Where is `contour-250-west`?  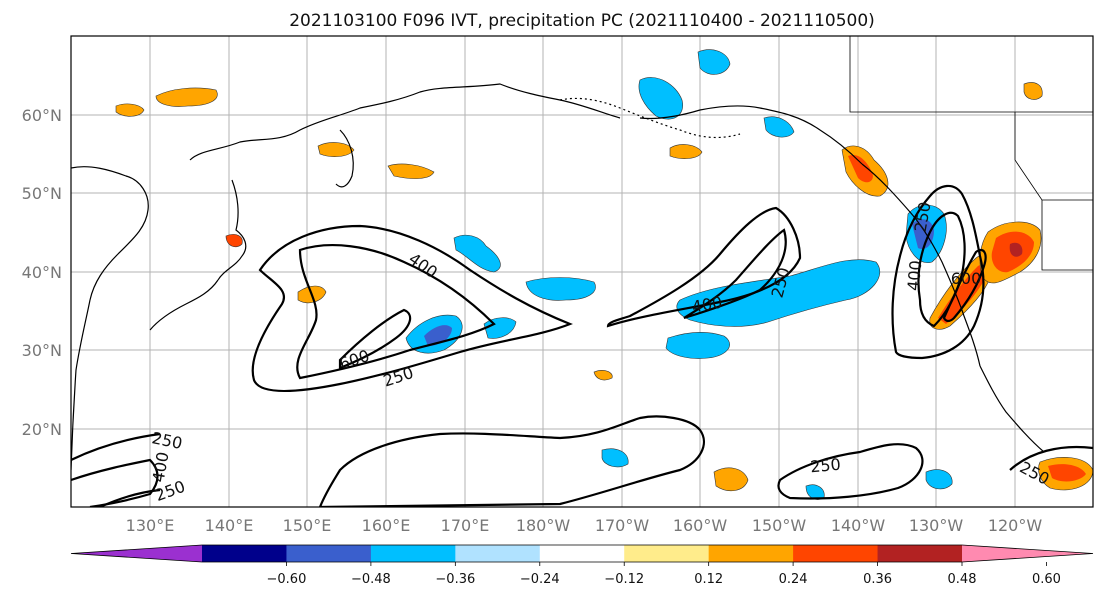
contour-250-west is located at coordinates (412, 308).